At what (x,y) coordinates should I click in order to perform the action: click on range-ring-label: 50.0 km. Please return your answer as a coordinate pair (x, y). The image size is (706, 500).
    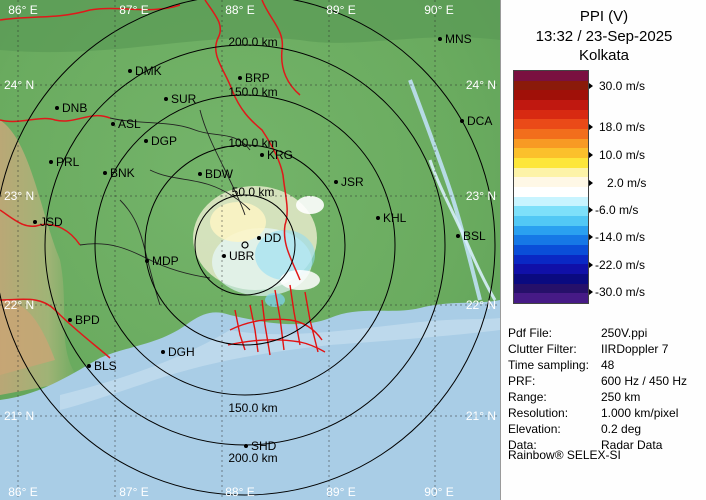
    Looking at the image, I should click on (253, 192).